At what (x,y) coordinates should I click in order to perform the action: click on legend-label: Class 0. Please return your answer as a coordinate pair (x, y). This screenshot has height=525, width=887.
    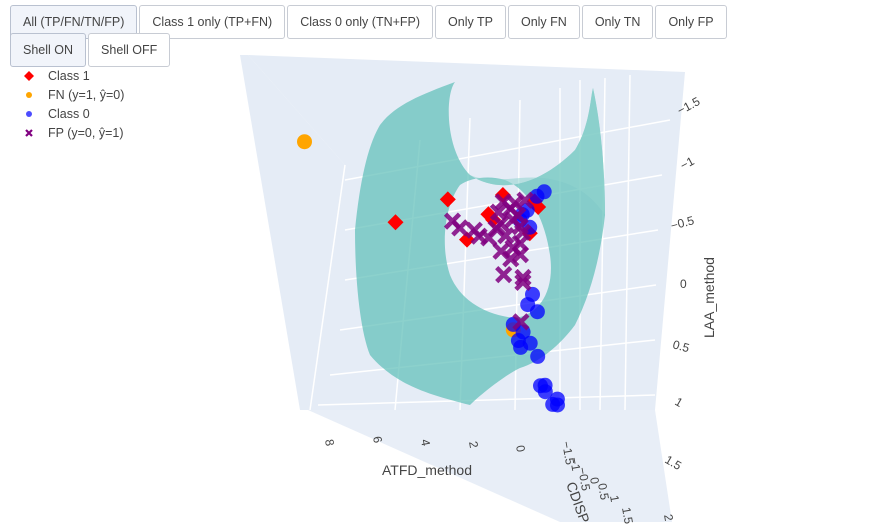
    Looking at the image, I should click on (69, 113).